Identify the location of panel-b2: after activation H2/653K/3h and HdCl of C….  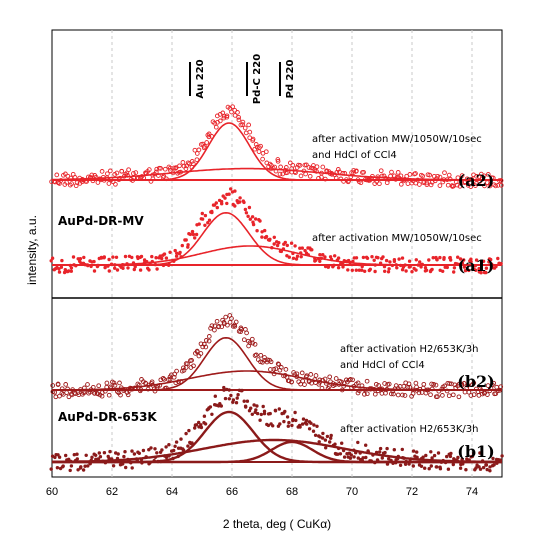
(277, 356).